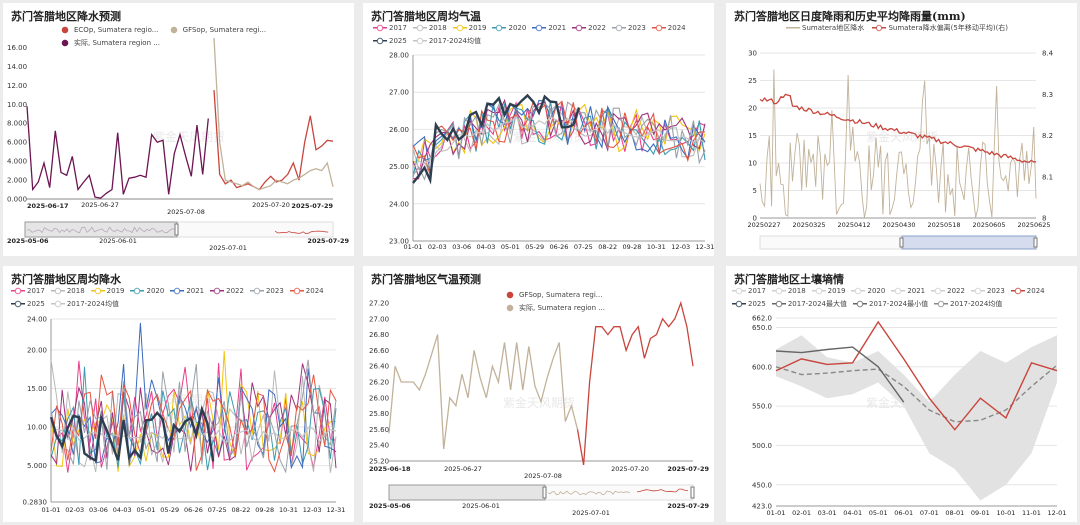 The width and height of the screenshot is (1080, 525). Describe the element at coordinates (656, 247) in the screenshot. I see `x-tick-label: 10-31` at that location.